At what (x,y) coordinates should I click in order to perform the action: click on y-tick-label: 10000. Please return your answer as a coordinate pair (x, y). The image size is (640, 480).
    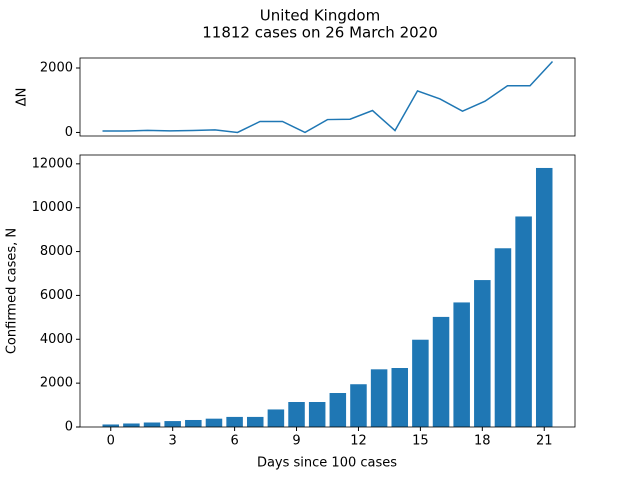
    Looking at the image, I should click on (52, 207).